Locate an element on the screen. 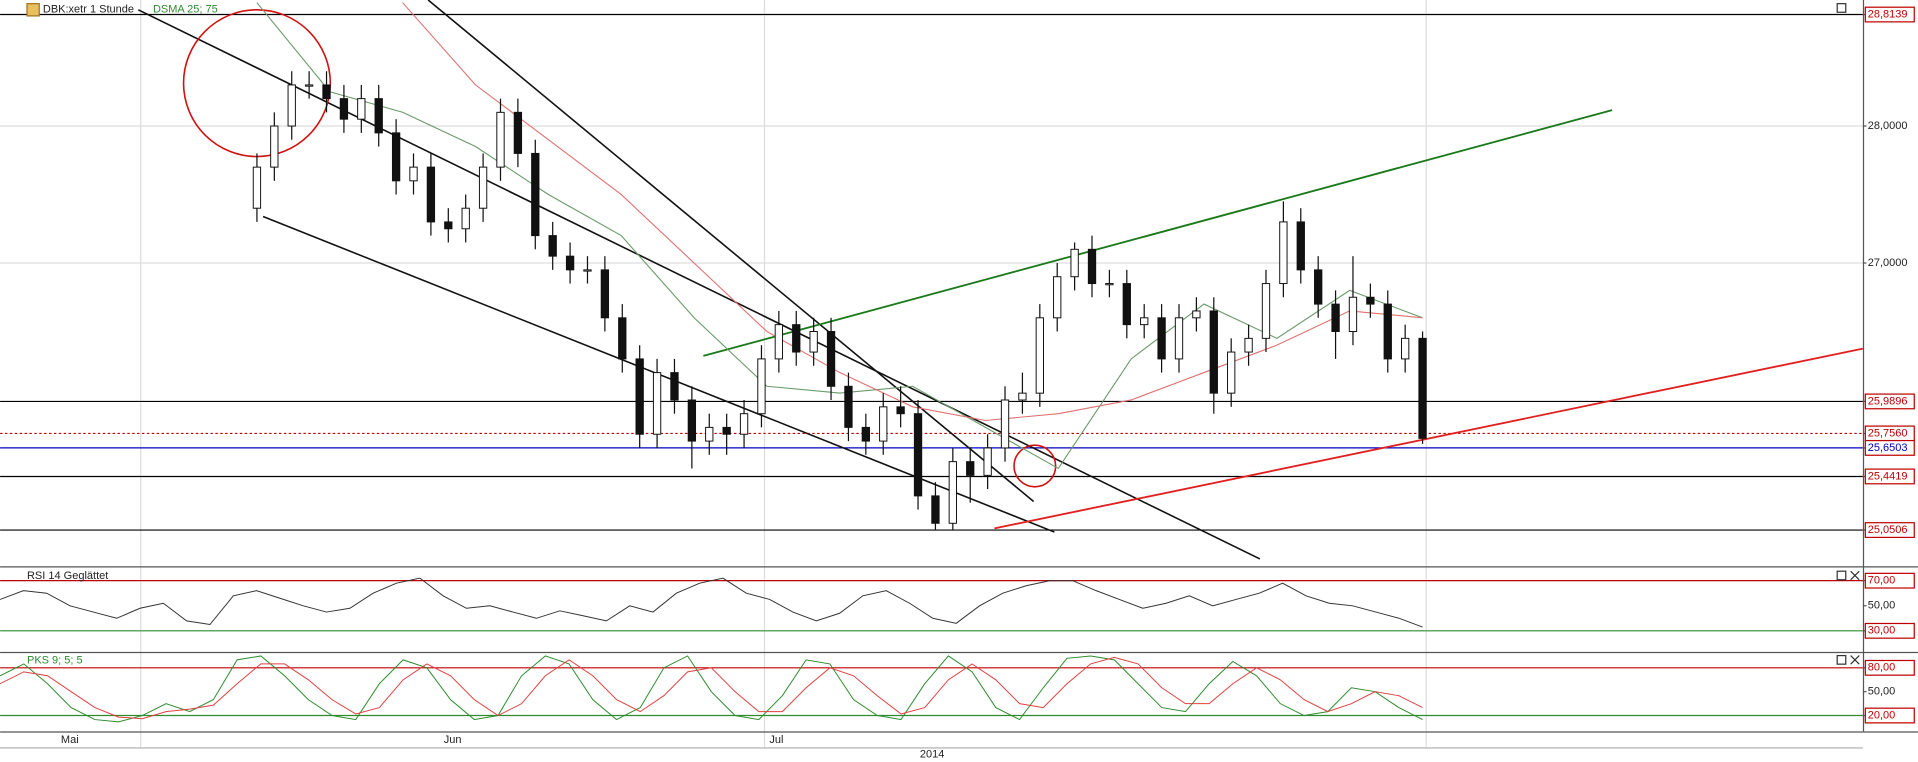 Image resolution: width=1918 pixels, height=762 pixels. indicator-label: DSMA 25; 75 is located at coordinates (185, 10).